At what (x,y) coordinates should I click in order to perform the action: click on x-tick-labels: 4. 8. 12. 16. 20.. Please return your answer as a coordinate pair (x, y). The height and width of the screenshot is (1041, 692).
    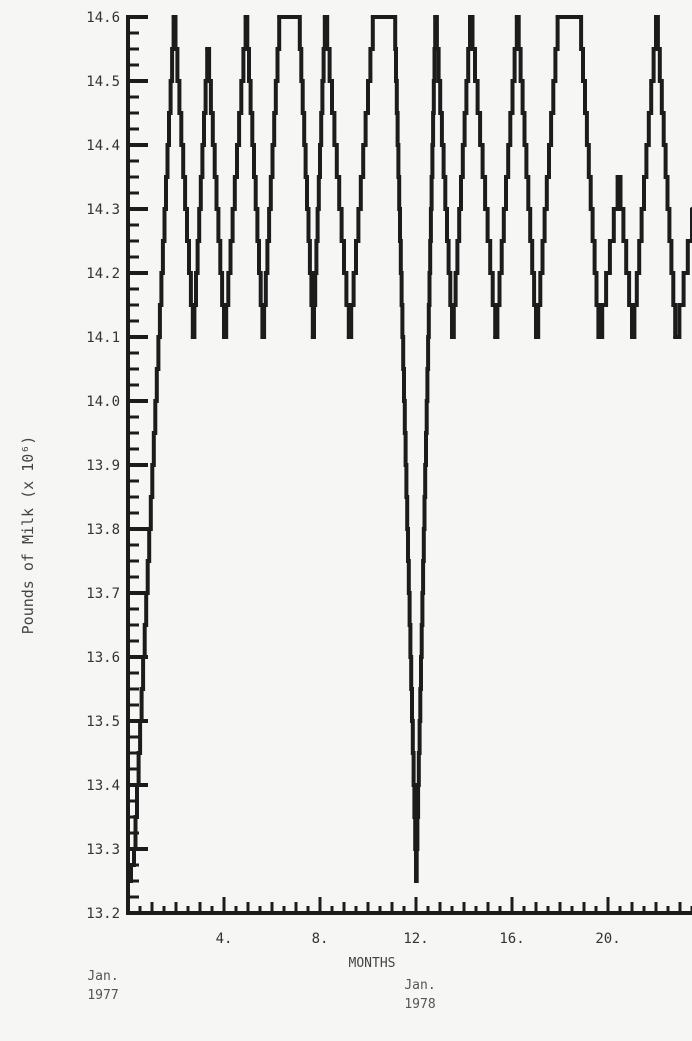
    Looking at the image, I should click on (418, 939).